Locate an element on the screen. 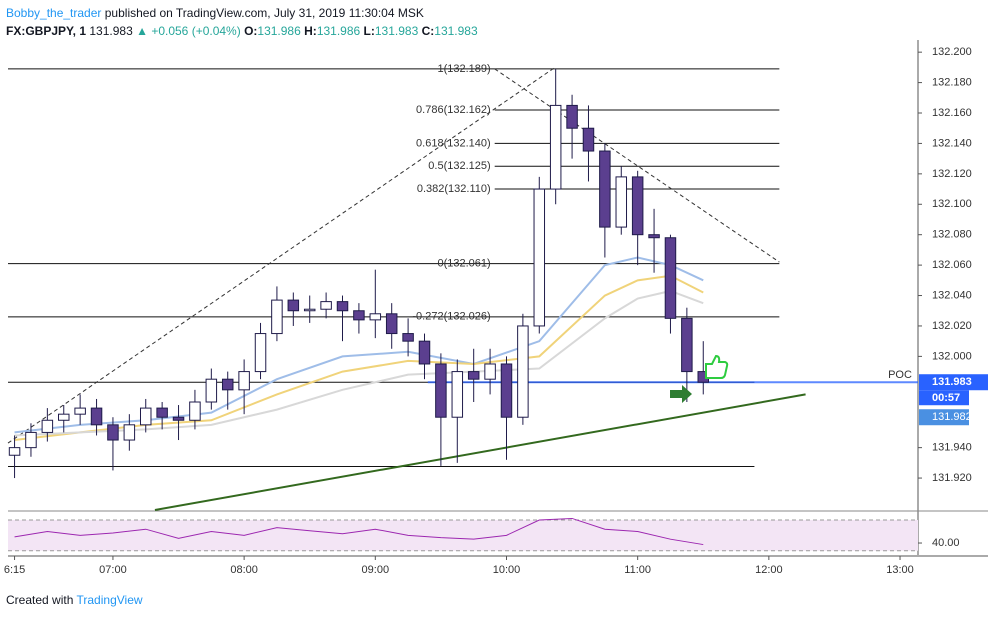 The height and width of the screenshot is (618, 988). y-tick-label: 132.200 is located at coordinates (952, 52).